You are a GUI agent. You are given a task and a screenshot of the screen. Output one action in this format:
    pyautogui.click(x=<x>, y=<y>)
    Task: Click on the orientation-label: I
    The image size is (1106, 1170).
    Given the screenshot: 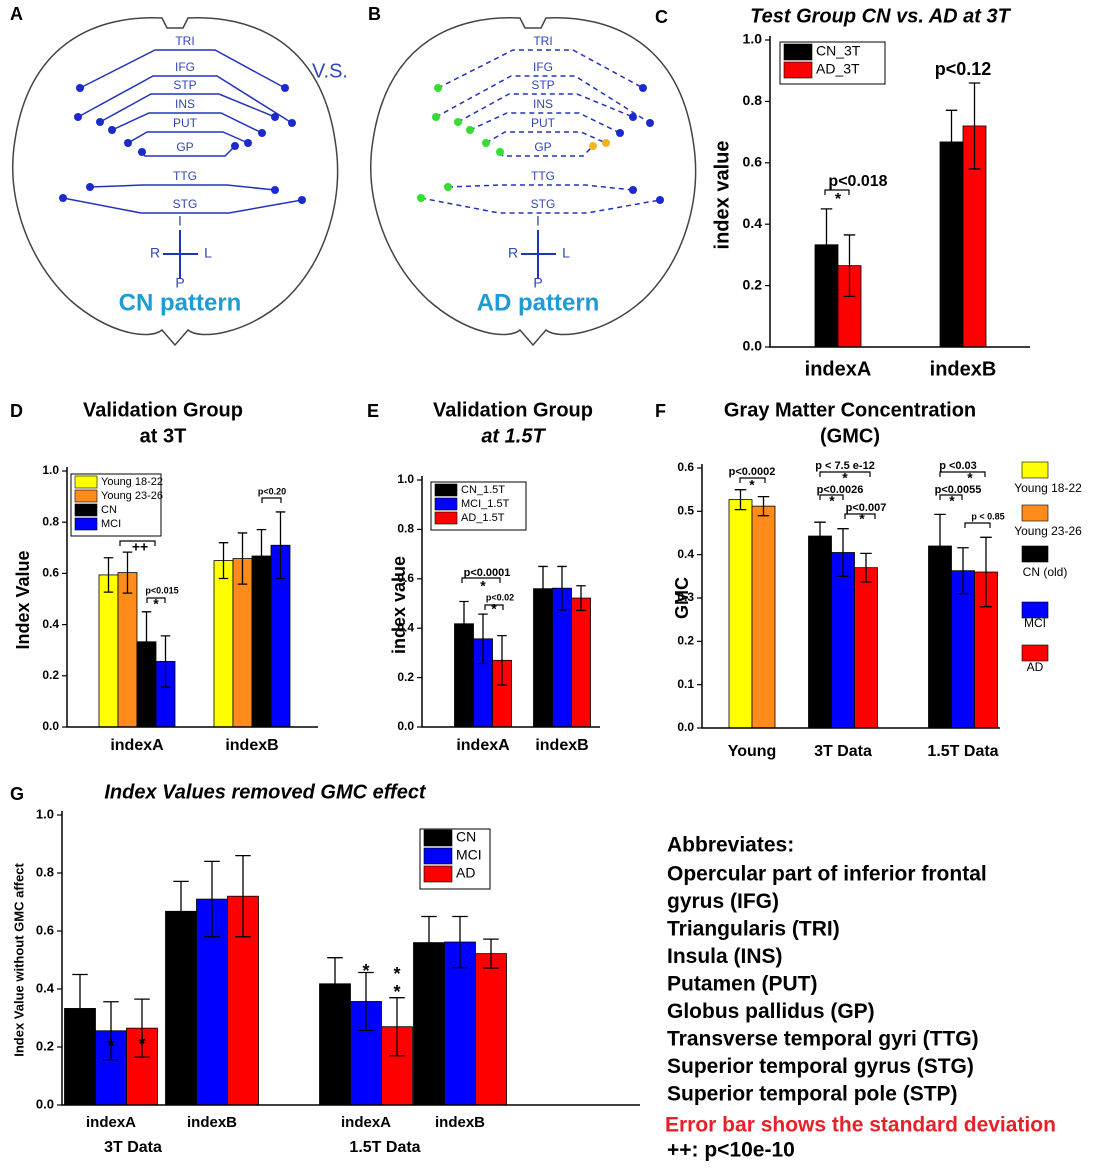 What is the action you would take?
    pyautogui.click(x=538, y=221)
    